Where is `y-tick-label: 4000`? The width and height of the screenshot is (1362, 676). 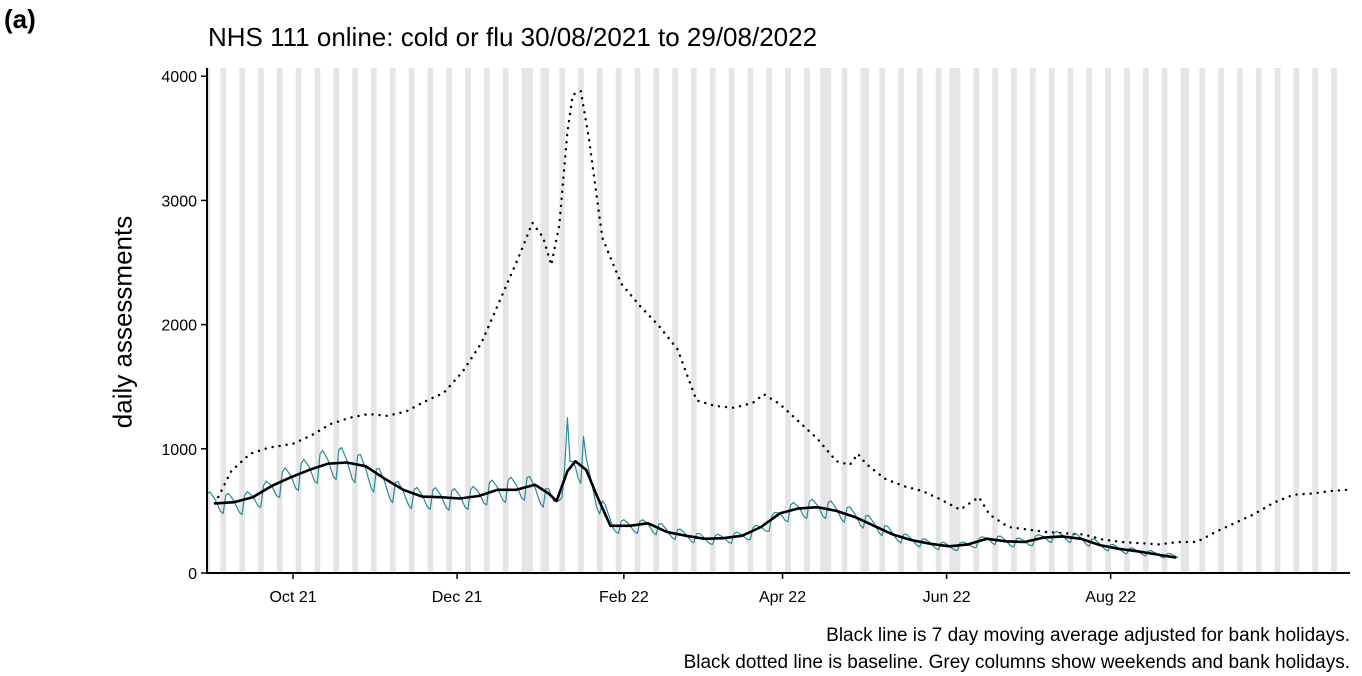 y-tick-label: 4000 is located at coordinates (179, 77).